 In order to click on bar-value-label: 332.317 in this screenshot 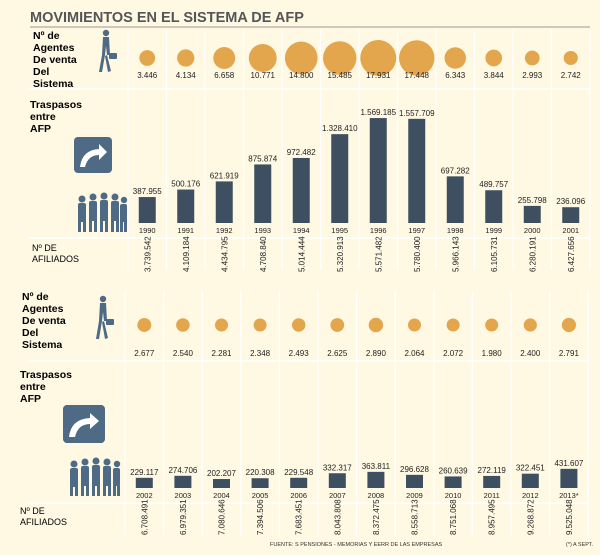, I will do `click(337, 467)`.